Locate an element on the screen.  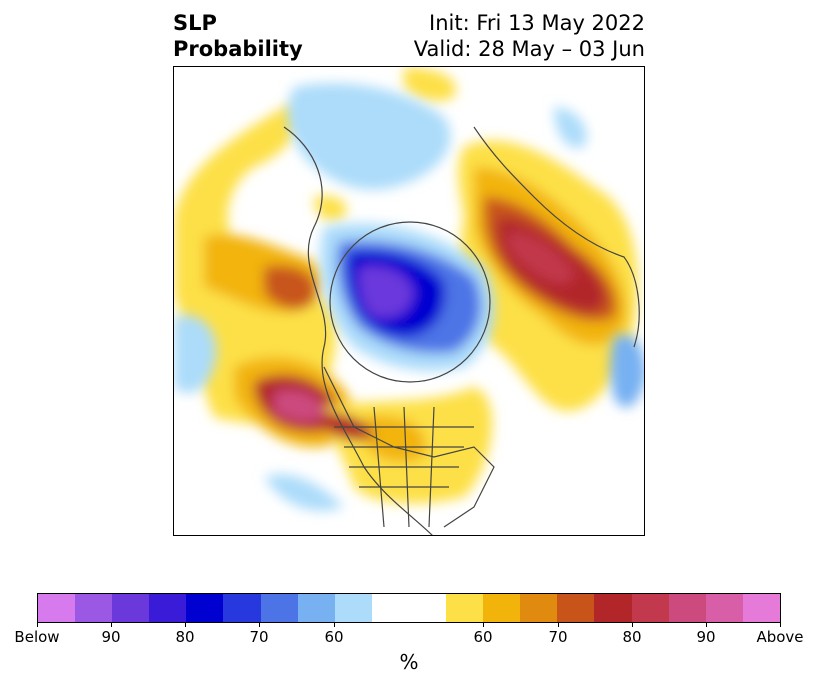
colorbar-label-below-80: 80 is located at coordinates (185, 637).